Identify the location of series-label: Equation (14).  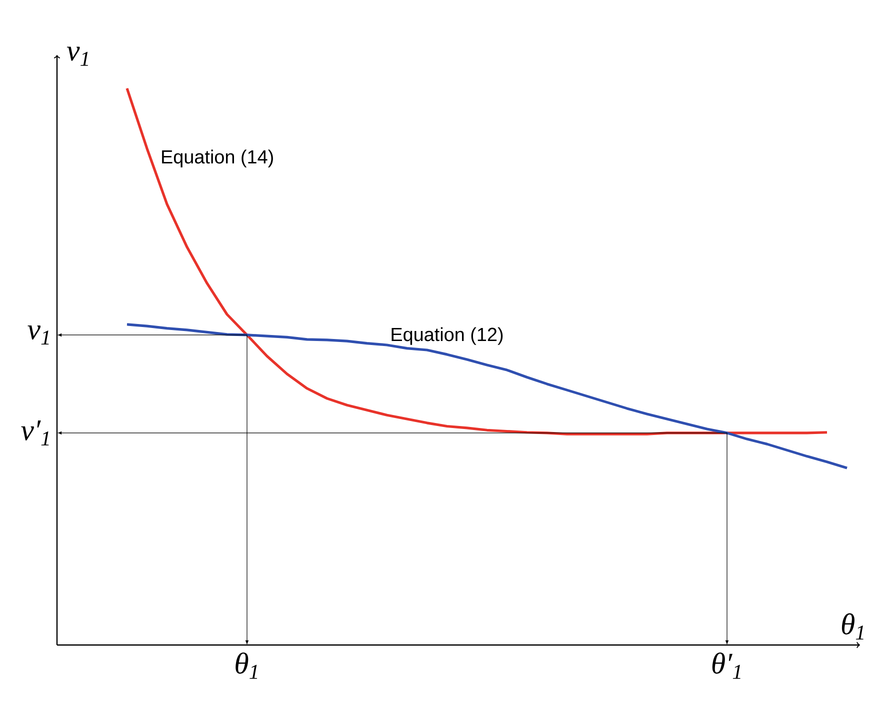
(217, 159).